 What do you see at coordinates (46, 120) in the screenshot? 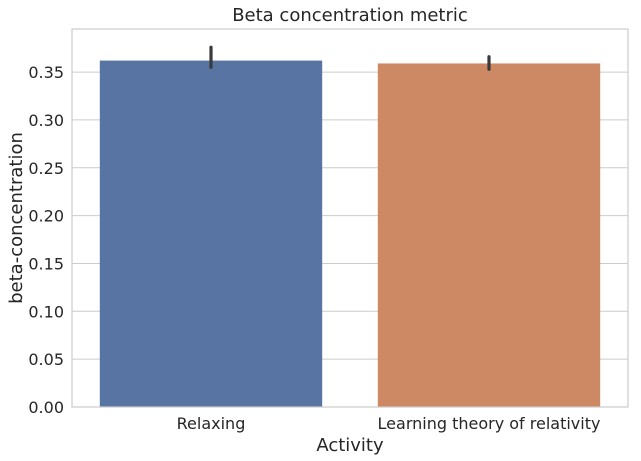
I see `y-tick-label: 0.30` at bounding box center [46, 120].